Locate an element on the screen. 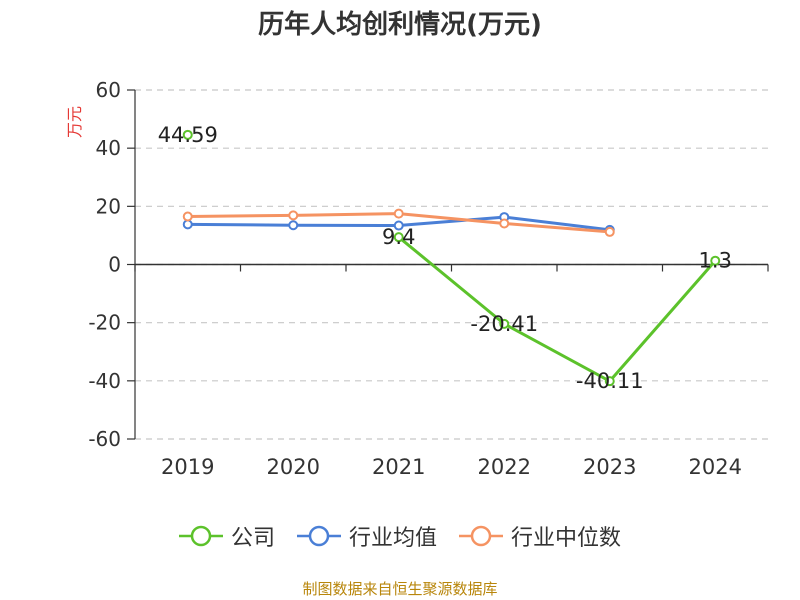  y-tick-label: -60 is located at coordinates (104, 439).